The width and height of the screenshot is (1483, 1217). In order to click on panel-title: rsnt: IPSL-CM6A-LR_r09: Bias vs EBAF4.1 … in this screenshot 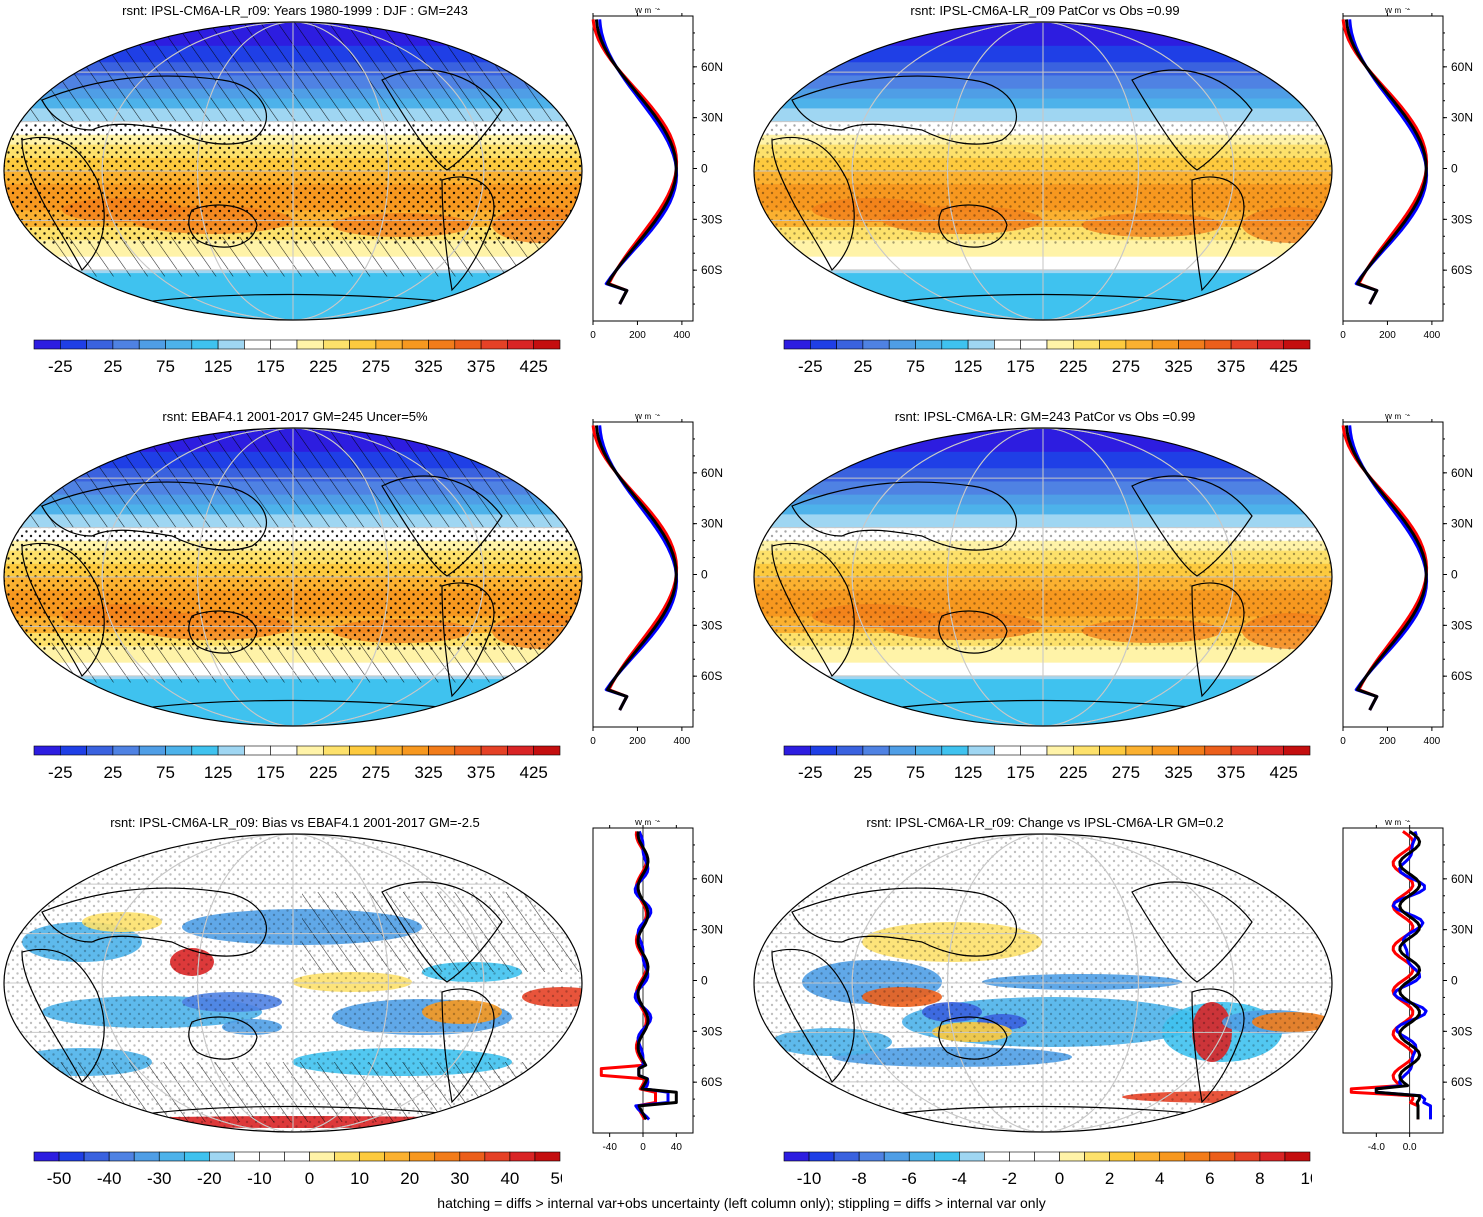, I will do `click(295, 822)`.